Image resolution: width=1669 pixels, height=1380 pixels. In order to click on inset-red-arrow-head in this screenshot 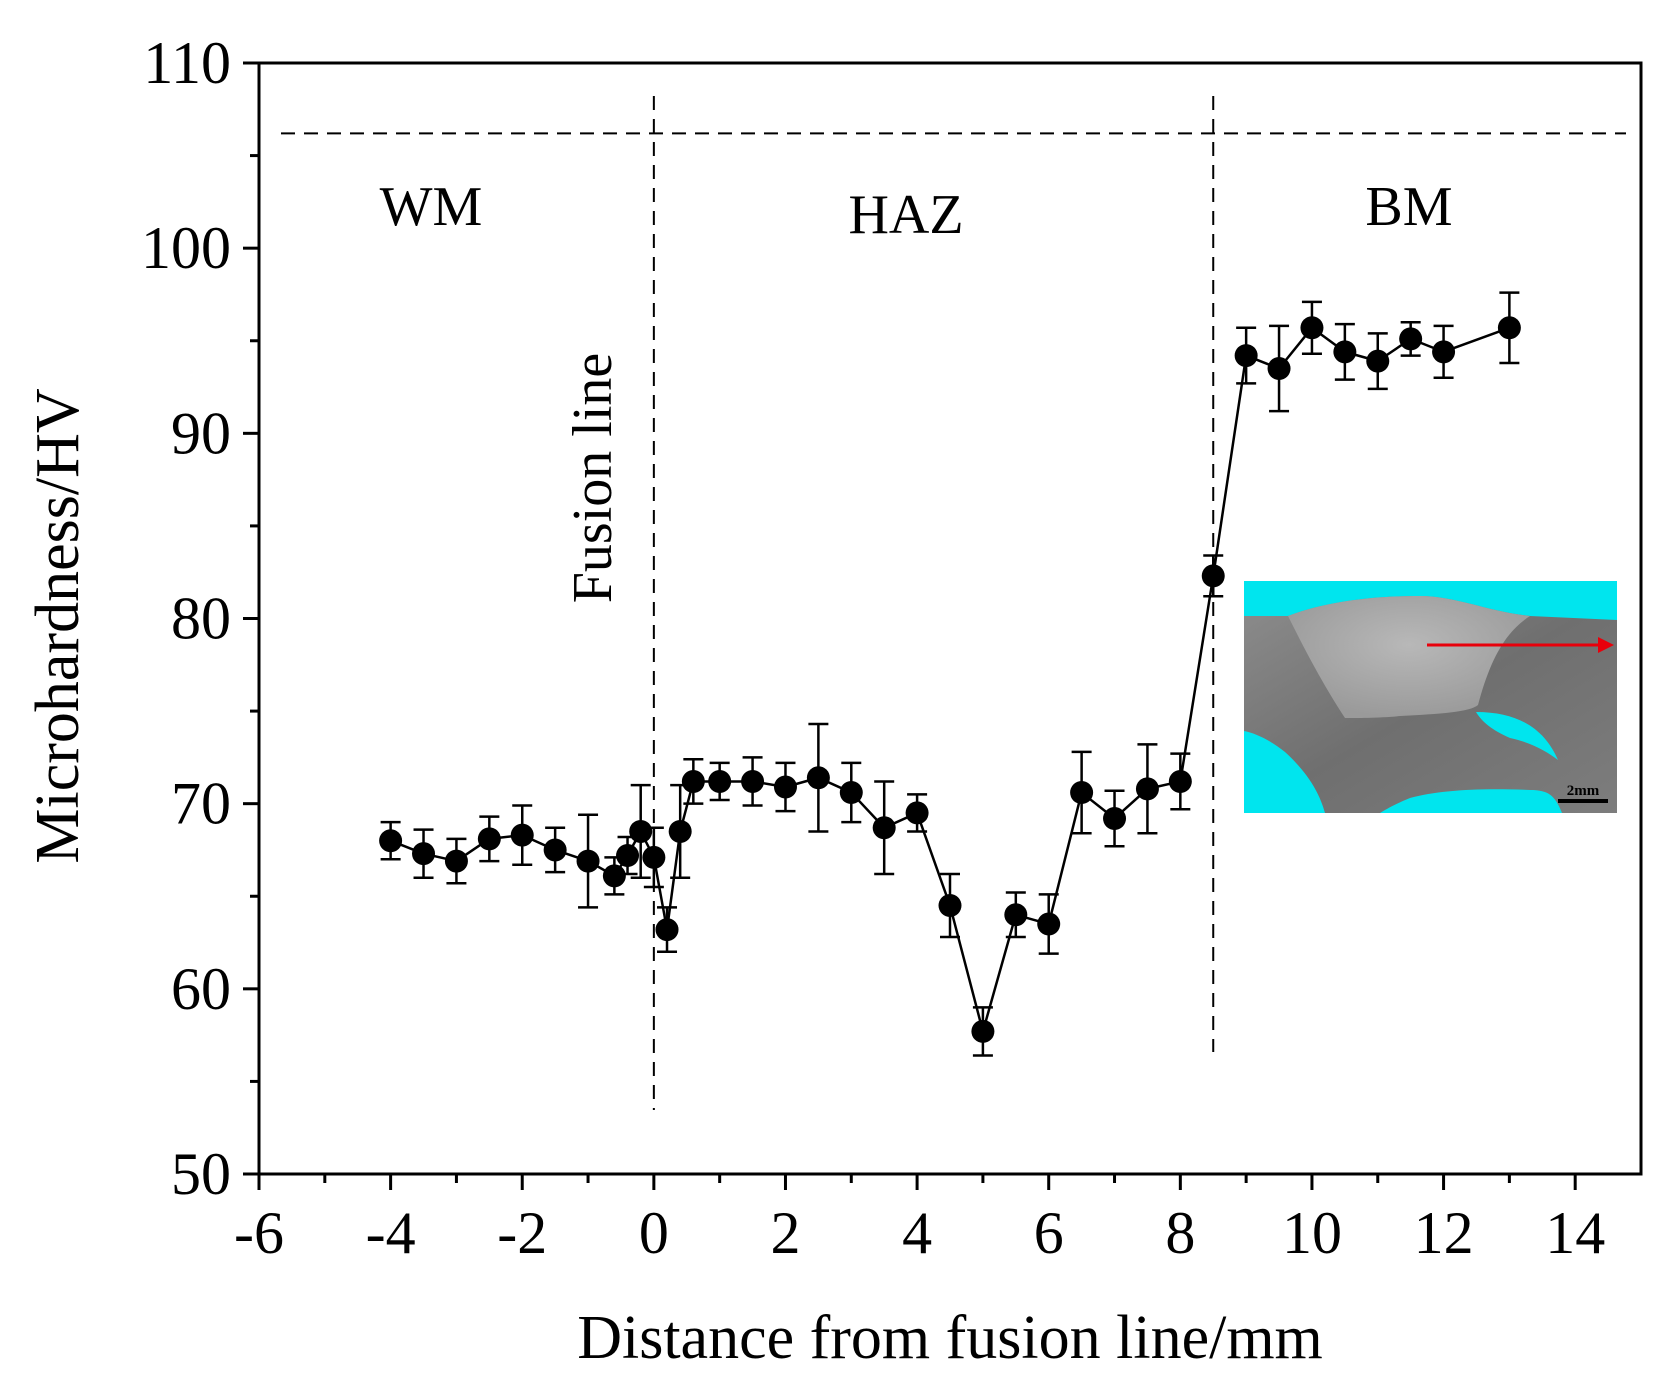, I will do `click(1606, 645)`.